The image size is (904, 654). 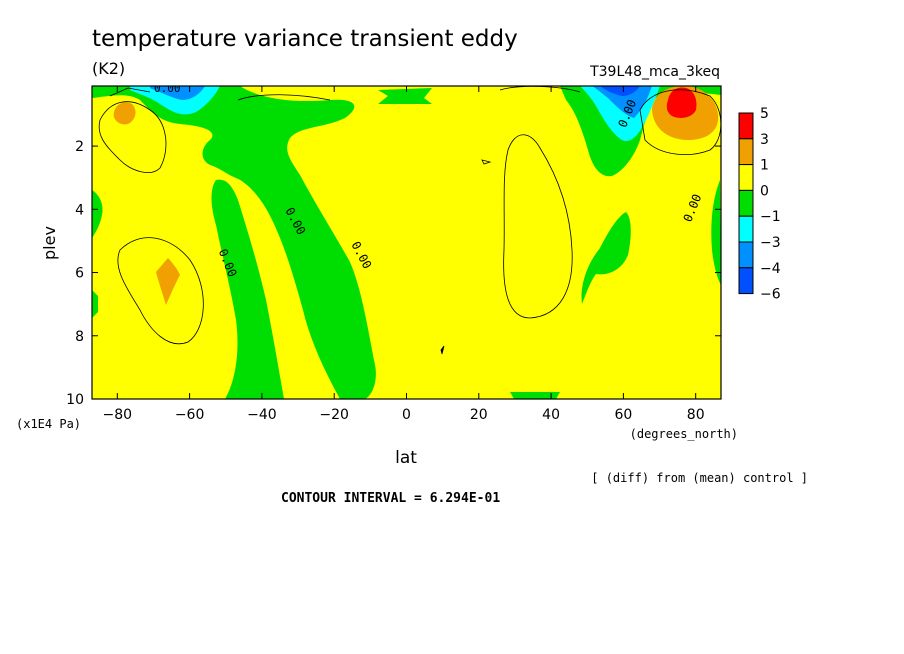 What do you see at coordinates (770, 269) in the screenshot?
I see `colorbar-label: −4` at bounding box center [770, 269].